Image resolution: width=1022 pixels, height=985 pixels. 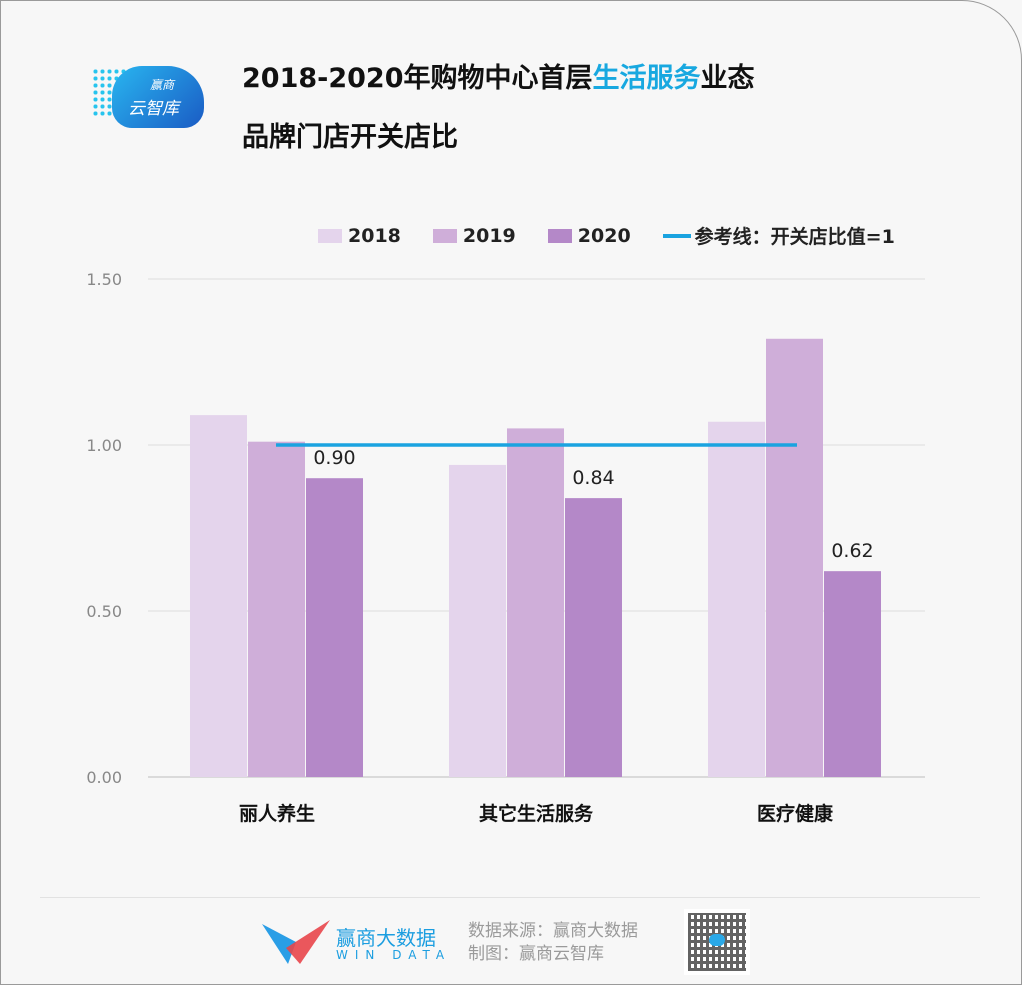 I want to click on qr-logo, so click(x=717, y=940).